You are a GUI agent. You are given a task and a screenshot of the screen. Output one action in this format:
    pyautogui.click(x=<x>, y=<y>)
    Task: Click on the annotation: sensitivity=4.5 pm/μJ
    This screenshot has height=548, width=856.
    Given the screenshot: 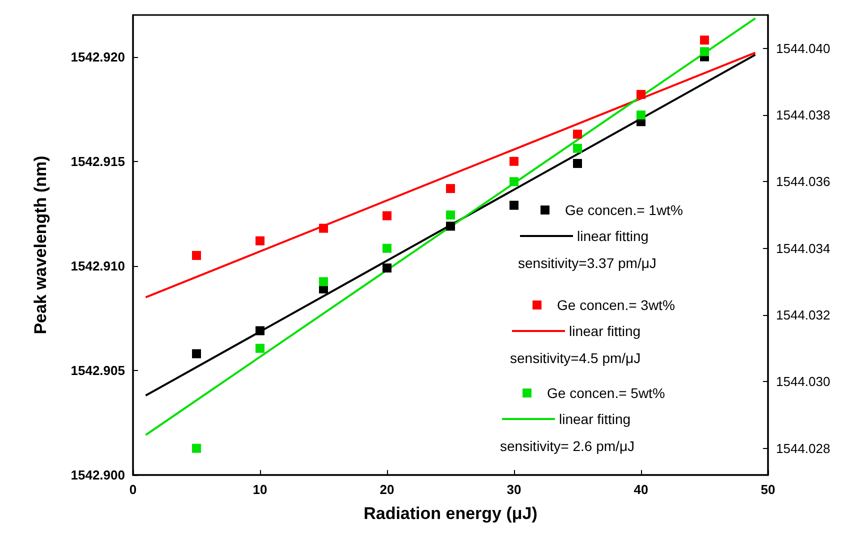 What is the action you would take?
    pyautogui.click(x=575, y=358)
    